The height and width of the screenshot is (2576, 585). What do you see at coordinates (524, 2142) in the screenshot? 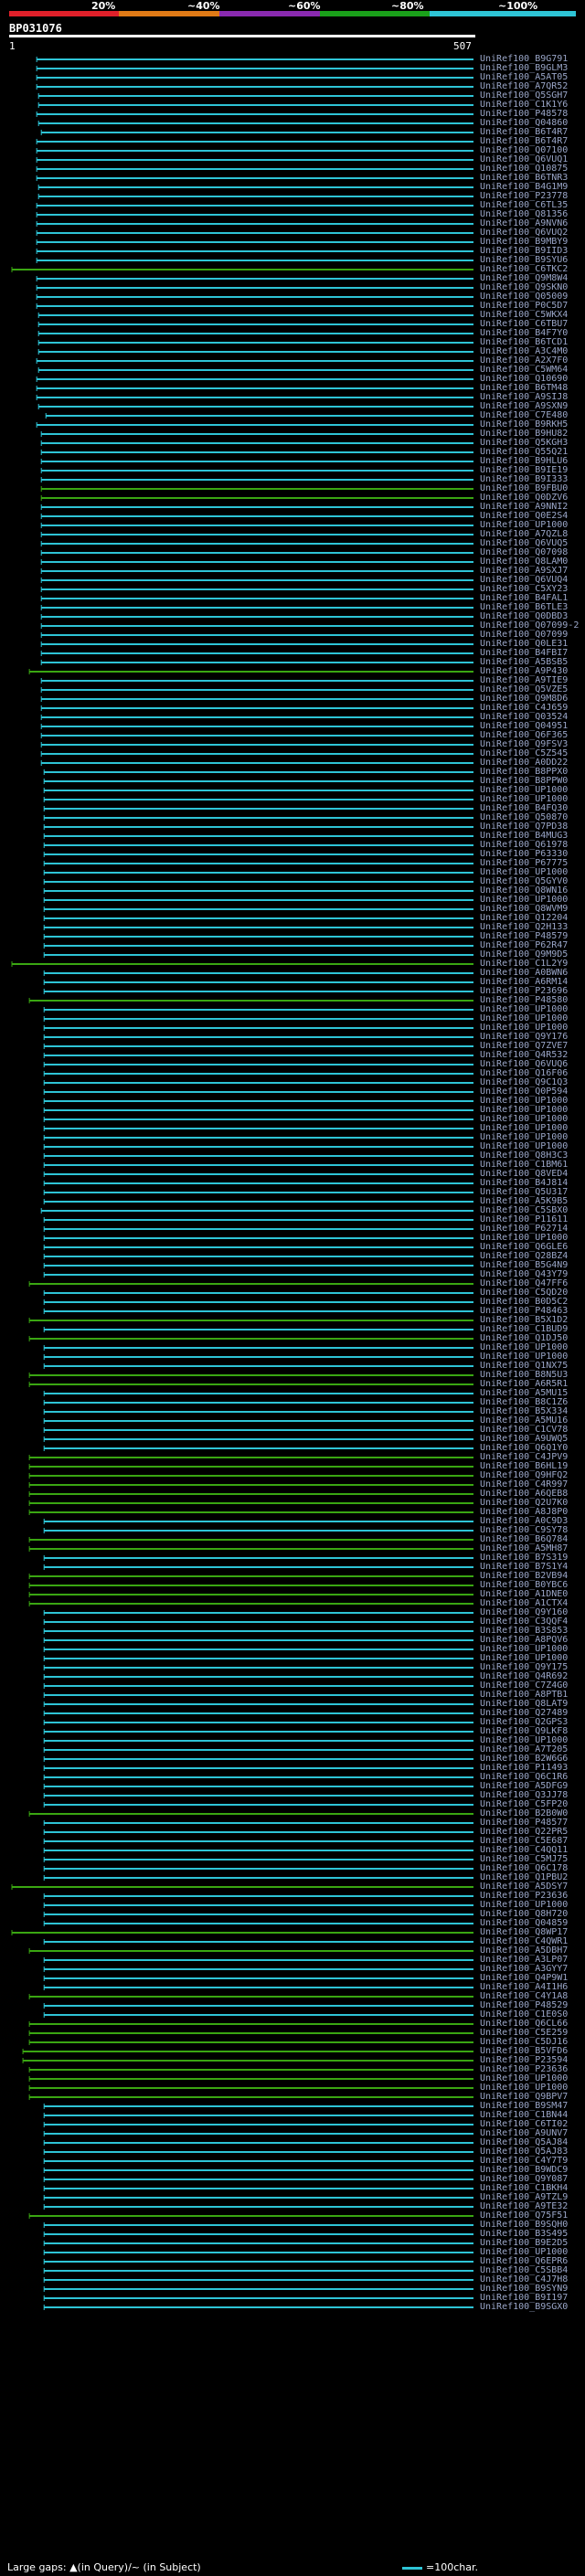
I see `hit-label: UniRef100_Q5AJ84` at bounding box center [524, 2142].